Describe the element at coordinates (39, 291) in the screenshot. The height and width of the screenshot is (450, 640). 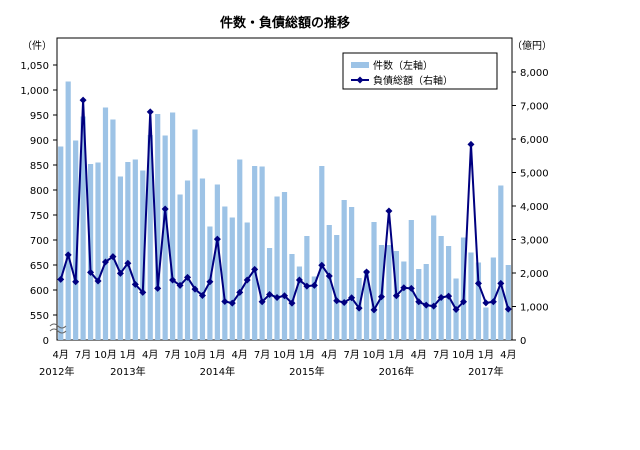
I see `left-tick-label: 600` at that location.